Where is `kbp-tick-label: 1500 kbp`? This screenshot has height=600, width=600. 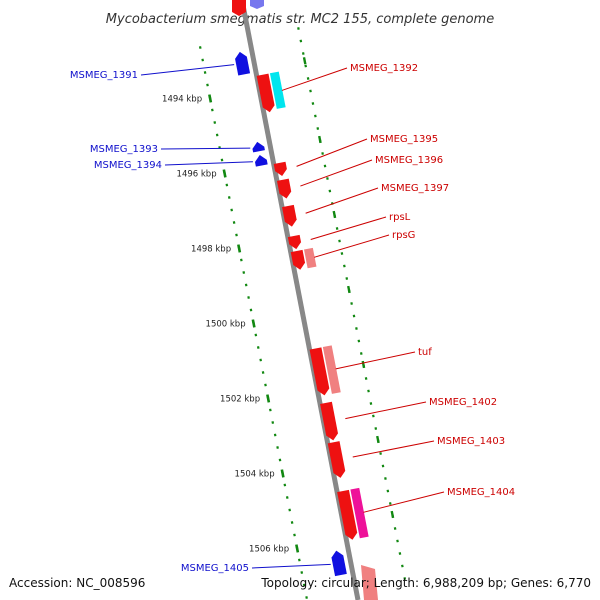 kbp-tick-label: 1500 kbp is located at coordinates (226, 324).